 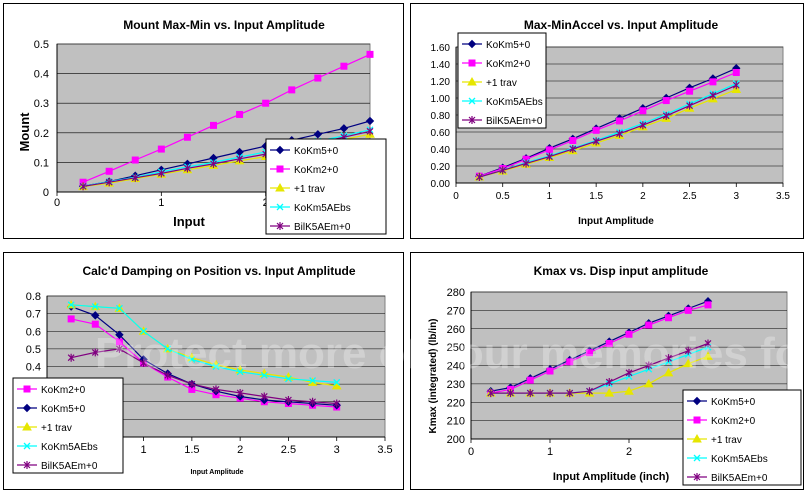 What do you see at coordinates (41, 134) in the screenshot?
I see `y-tick-label: 0.2` at bounding box center [41, 134].